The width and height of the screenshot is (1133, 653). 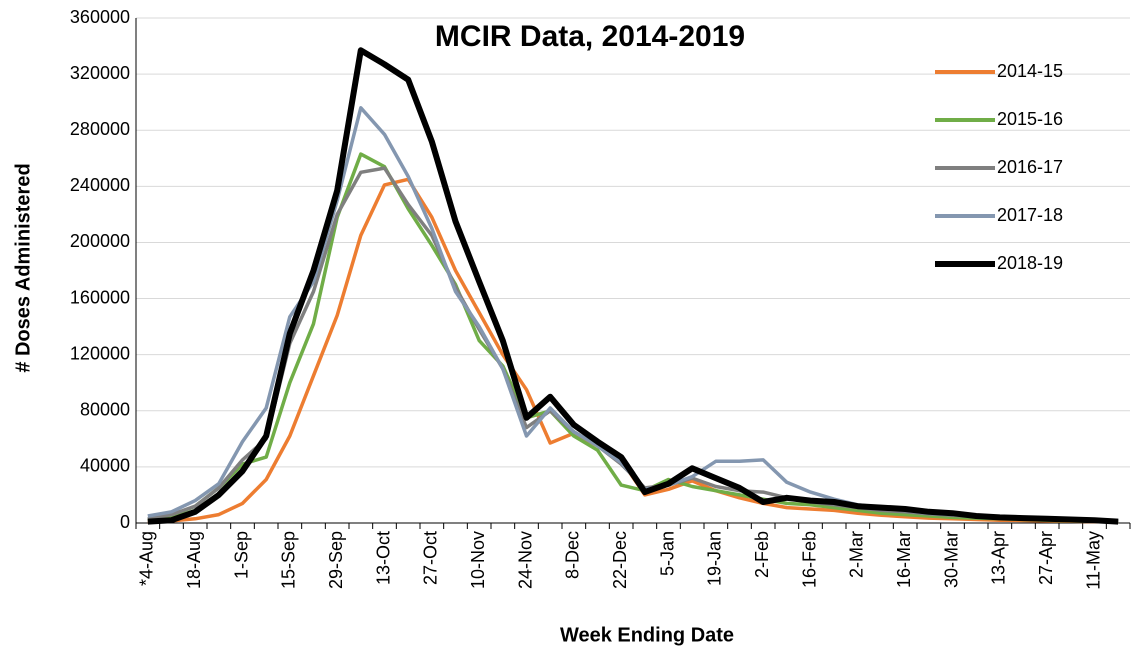 I want to click on y-axis-title: # Doses Administered, so click(x=23, y=267).